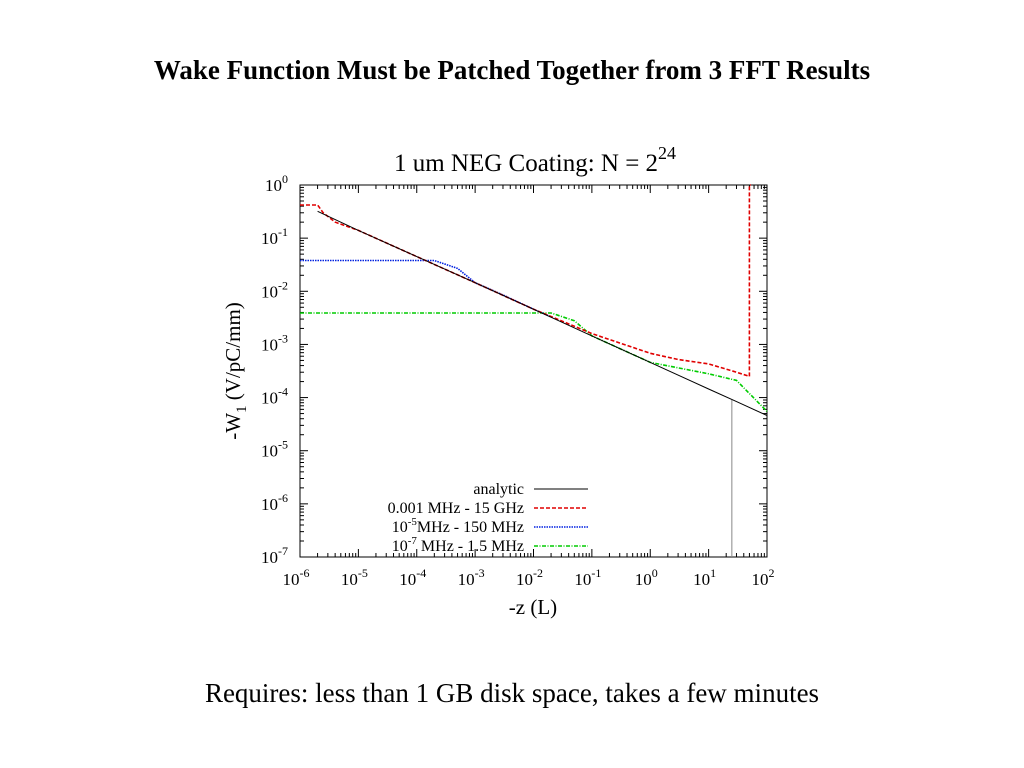 The image size is (1024, 768). What do you see at coordinates (274, 555) in the screenshot?
I see `y-tick-label: 10⁻⁷` at bounding box center [274, 555].